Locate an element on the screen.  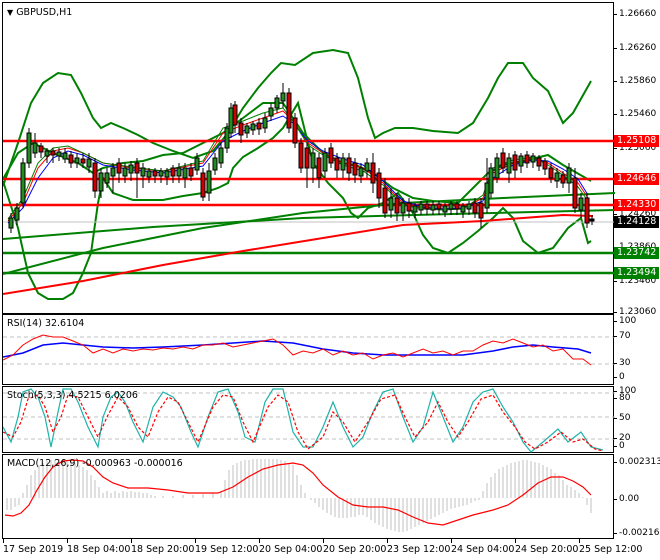
stochastic-canvas is located at coordinates (309, 420).